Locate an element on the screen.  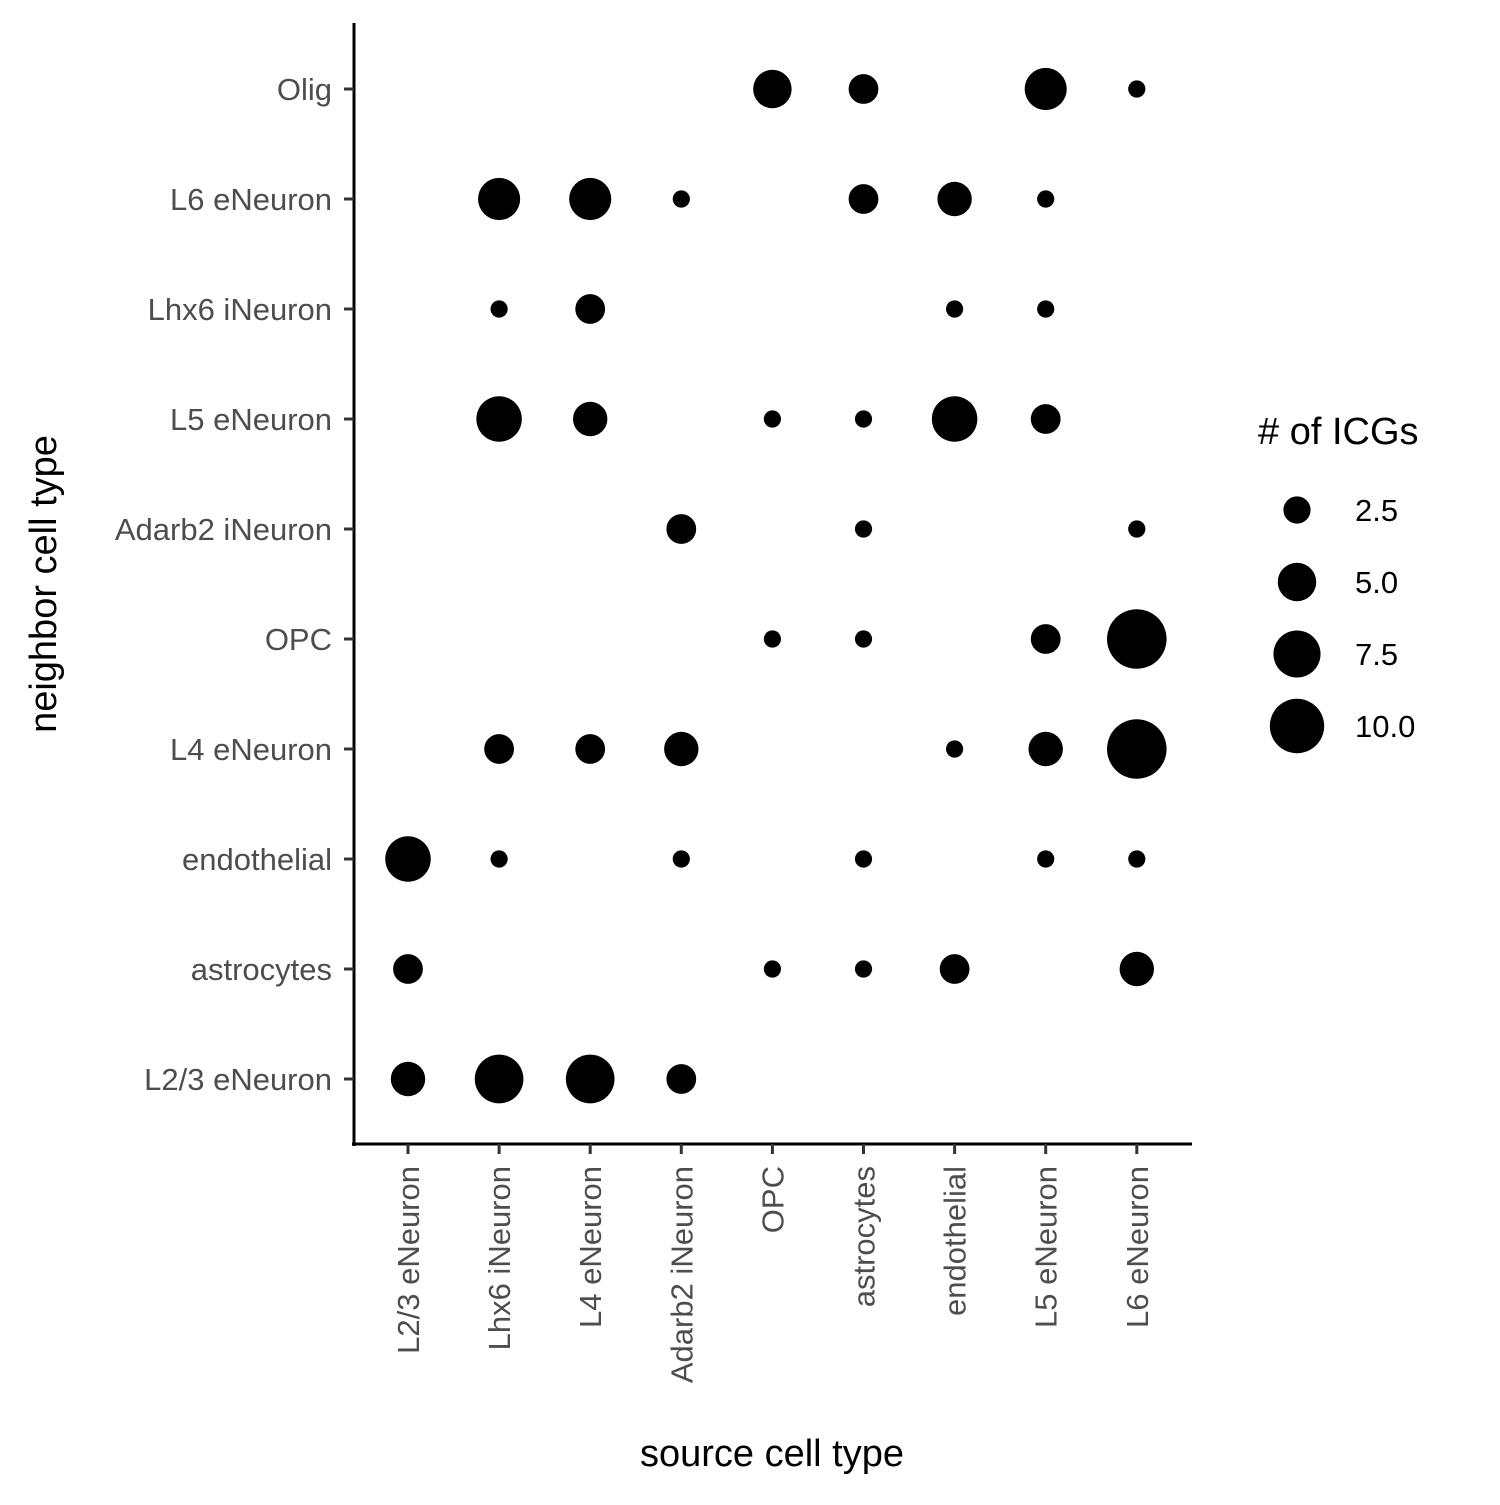
point-astrocytes--l5-eneuron is located at coordinates (863, 419).